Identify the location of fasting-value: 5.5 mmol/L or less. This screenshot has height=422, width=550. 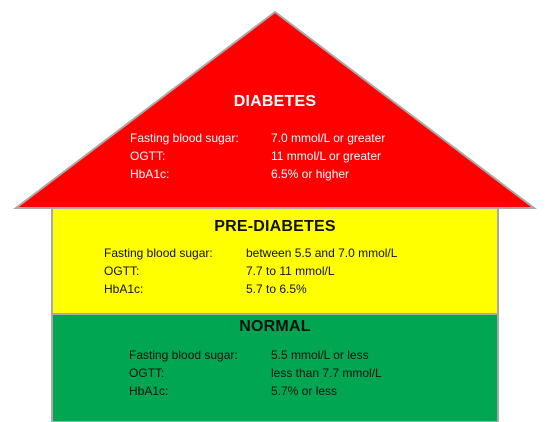
(320, 355).